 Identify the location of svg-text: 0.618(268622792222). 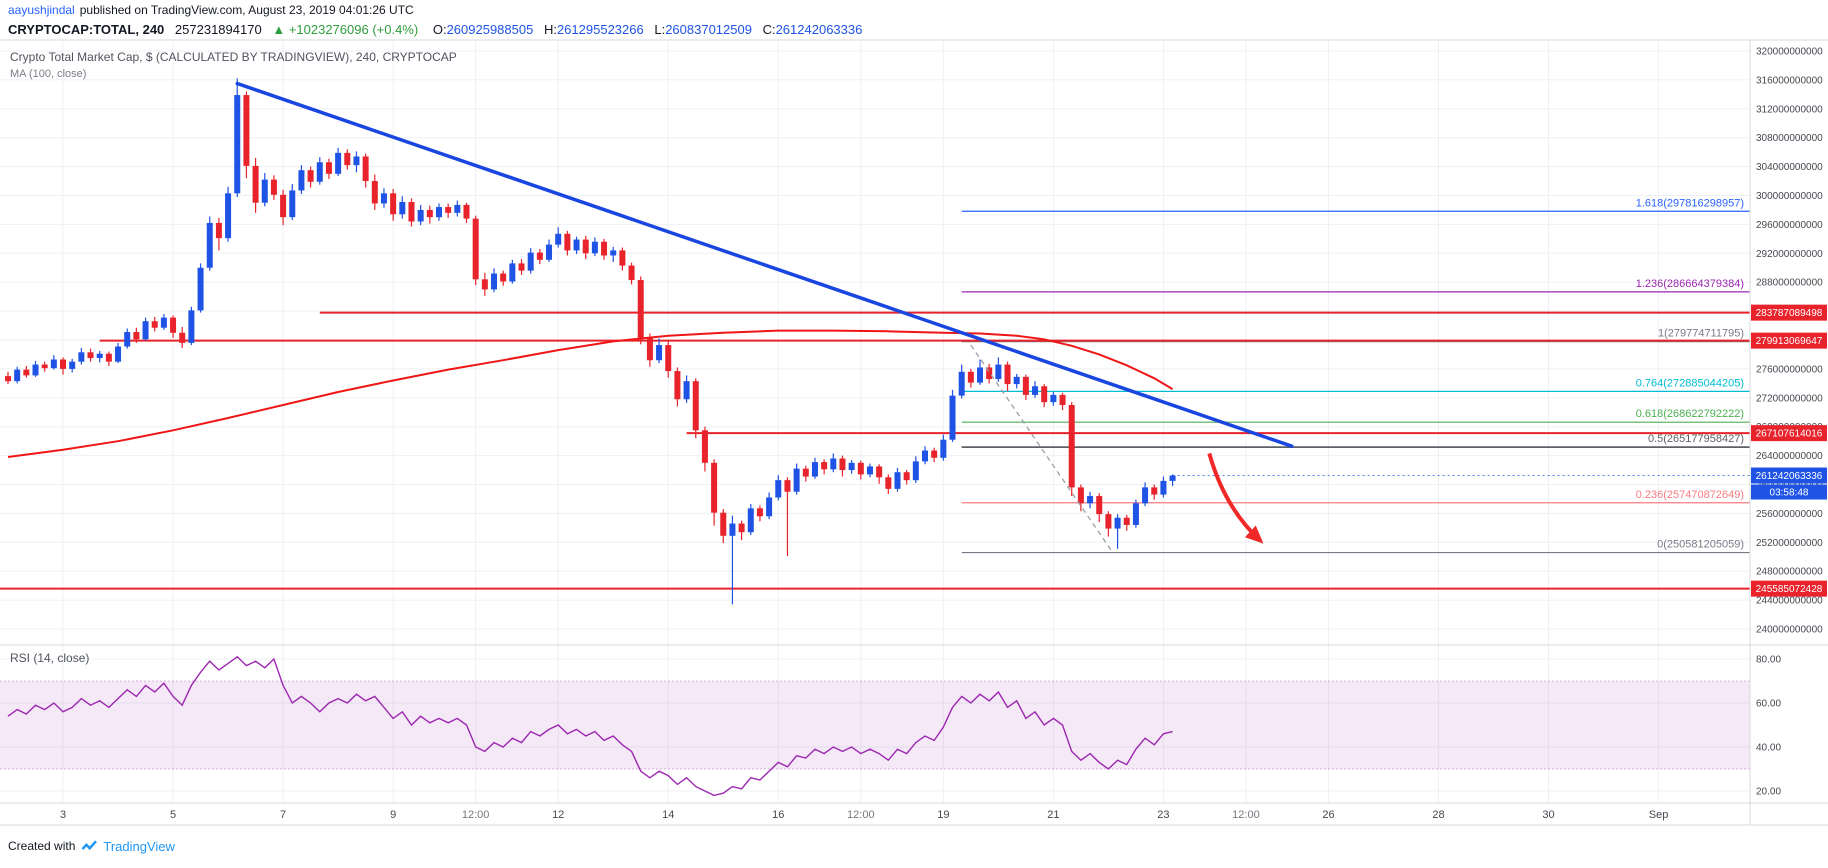
(1690, 414).